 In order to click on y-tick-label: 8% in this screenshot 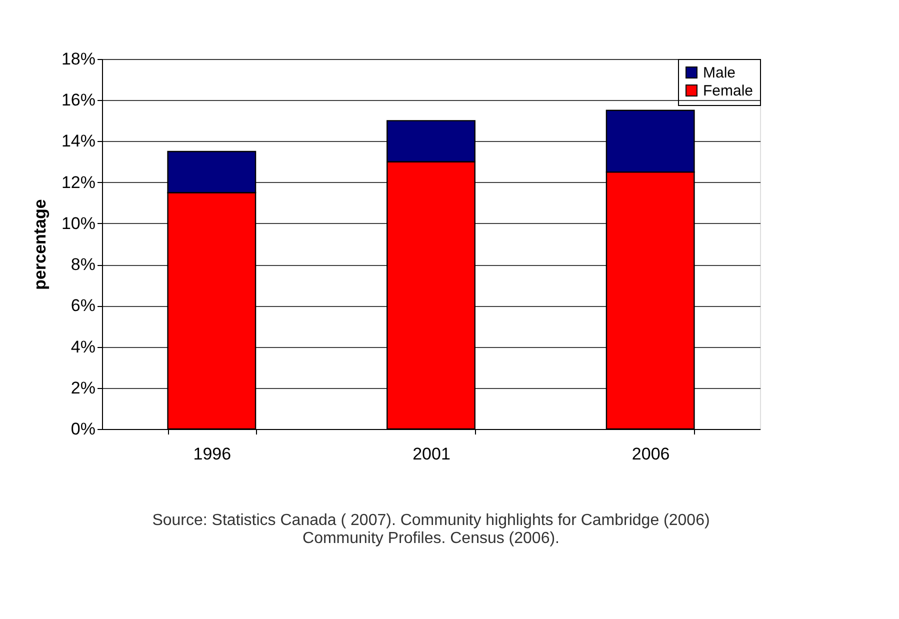, I will do `click(83, 264)`.